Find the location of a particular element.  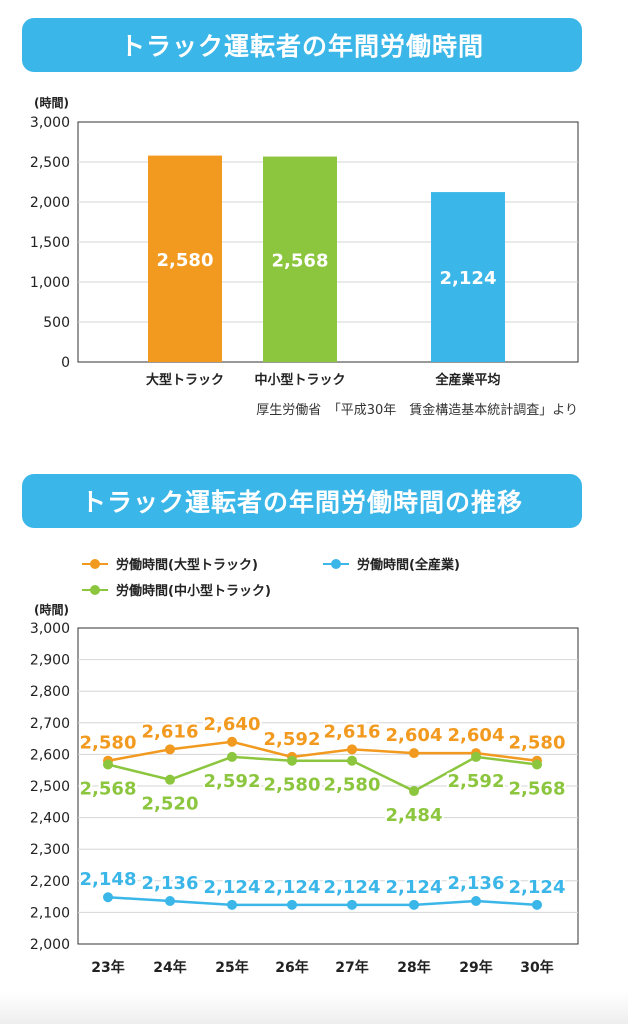

y-tick-label: 2,400 is located at coordinates (50, 819).